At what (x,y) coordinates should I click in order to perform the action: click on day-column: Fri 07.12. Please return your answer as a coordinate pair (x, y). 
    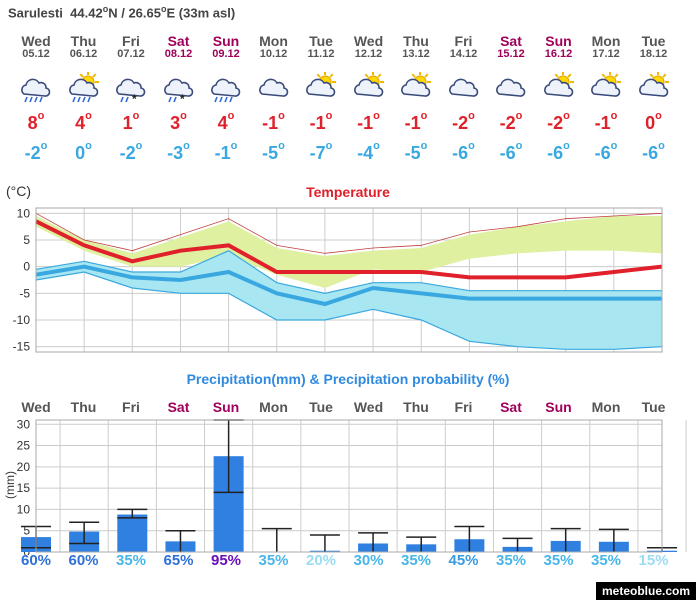
    Looking at the image, I should click on (131, 46).